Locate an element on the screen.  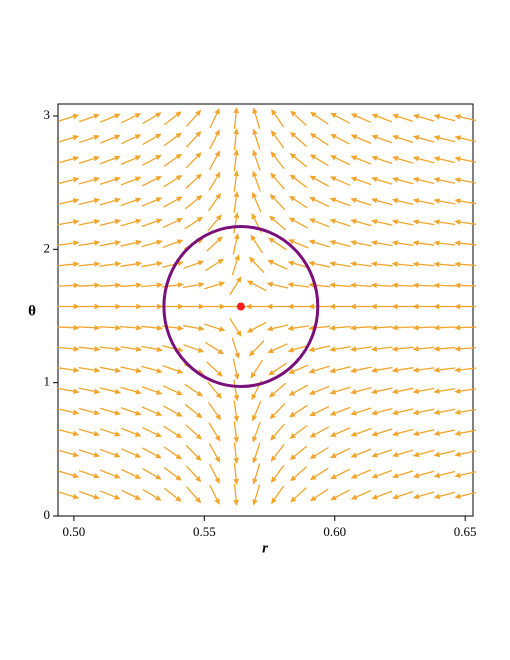
y-tick-label: 2 is located at coordinates (47, 247).